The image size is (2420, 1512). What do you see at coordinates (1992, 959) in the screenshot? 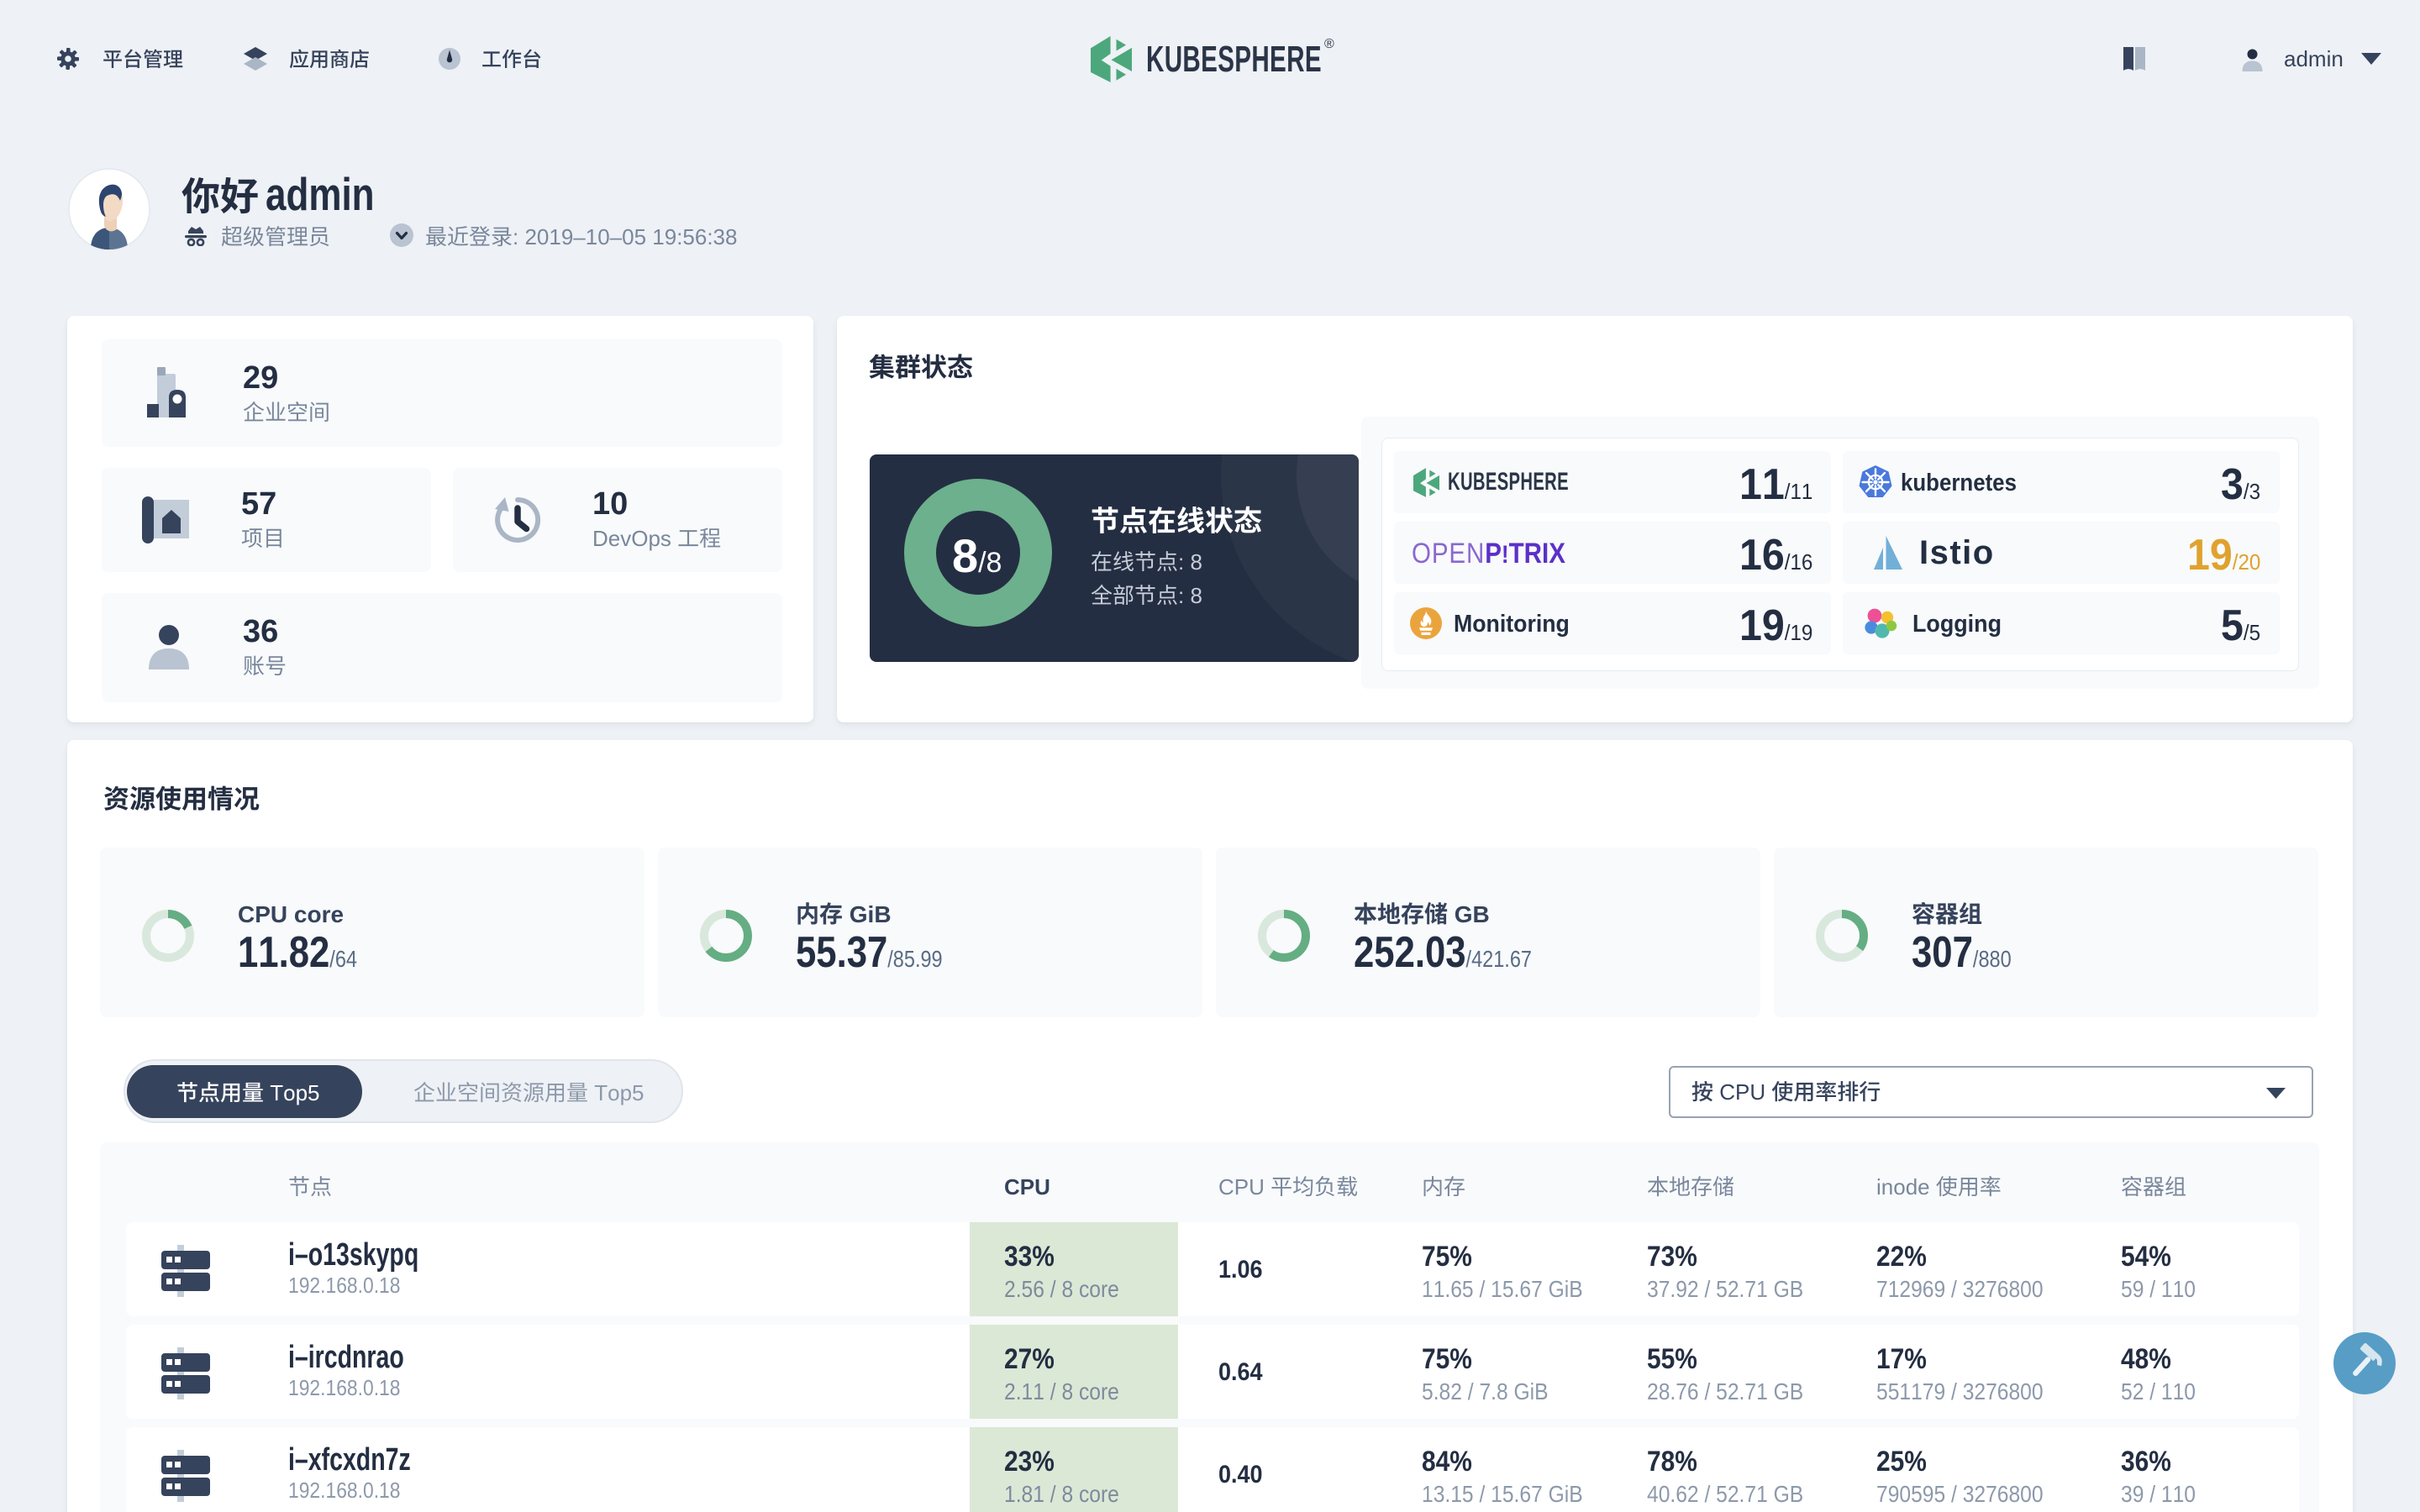
I see `svg-text: /880` at bounding box center [1992, 959].